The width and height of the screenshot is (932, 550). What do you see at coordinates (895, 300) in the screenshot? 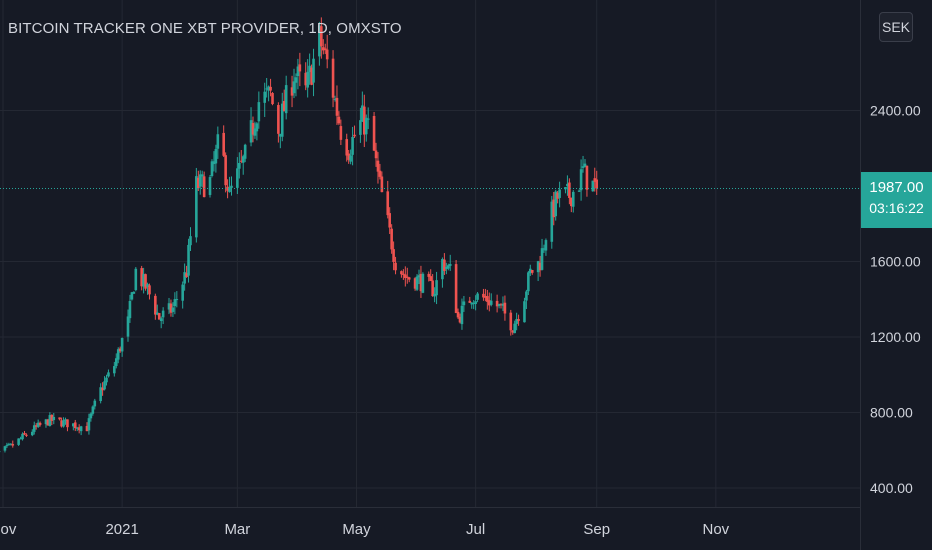
I see `price-axis: 400.00 800.00 1200.00 1600.00 2400.00` at bounding box center [895, 300].